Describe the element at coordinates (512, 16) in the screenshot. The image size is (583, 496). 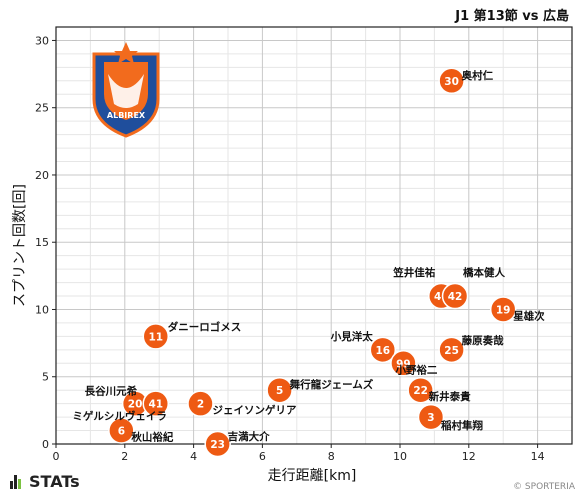
I see `match-header: J1 第13節 vs 広島` at that location.